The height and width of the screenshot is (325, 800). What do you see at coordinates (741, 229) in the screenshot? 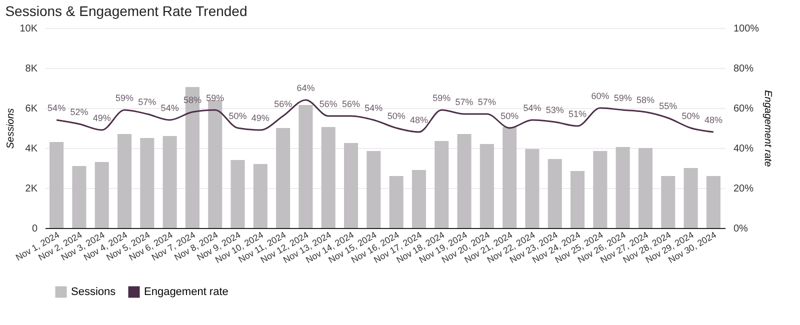
I see `y2-tick-label: 0%` at bounding box center [741, 229].